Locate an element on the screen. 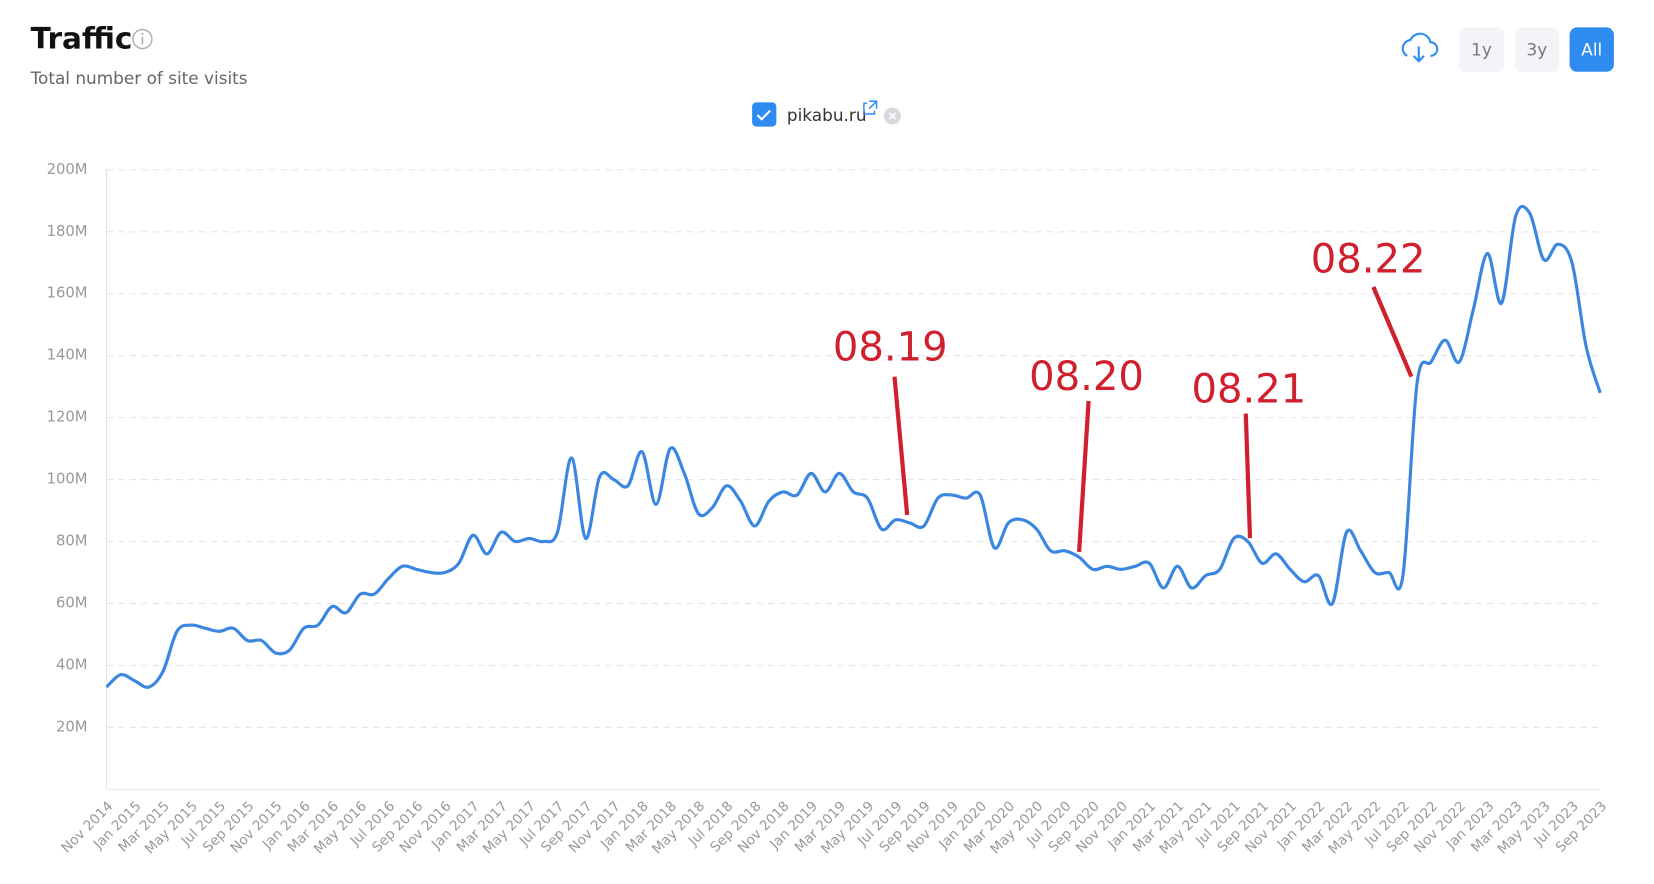 The image size is (1654, 884). button-all: All is located at coordinates (1591, 50).